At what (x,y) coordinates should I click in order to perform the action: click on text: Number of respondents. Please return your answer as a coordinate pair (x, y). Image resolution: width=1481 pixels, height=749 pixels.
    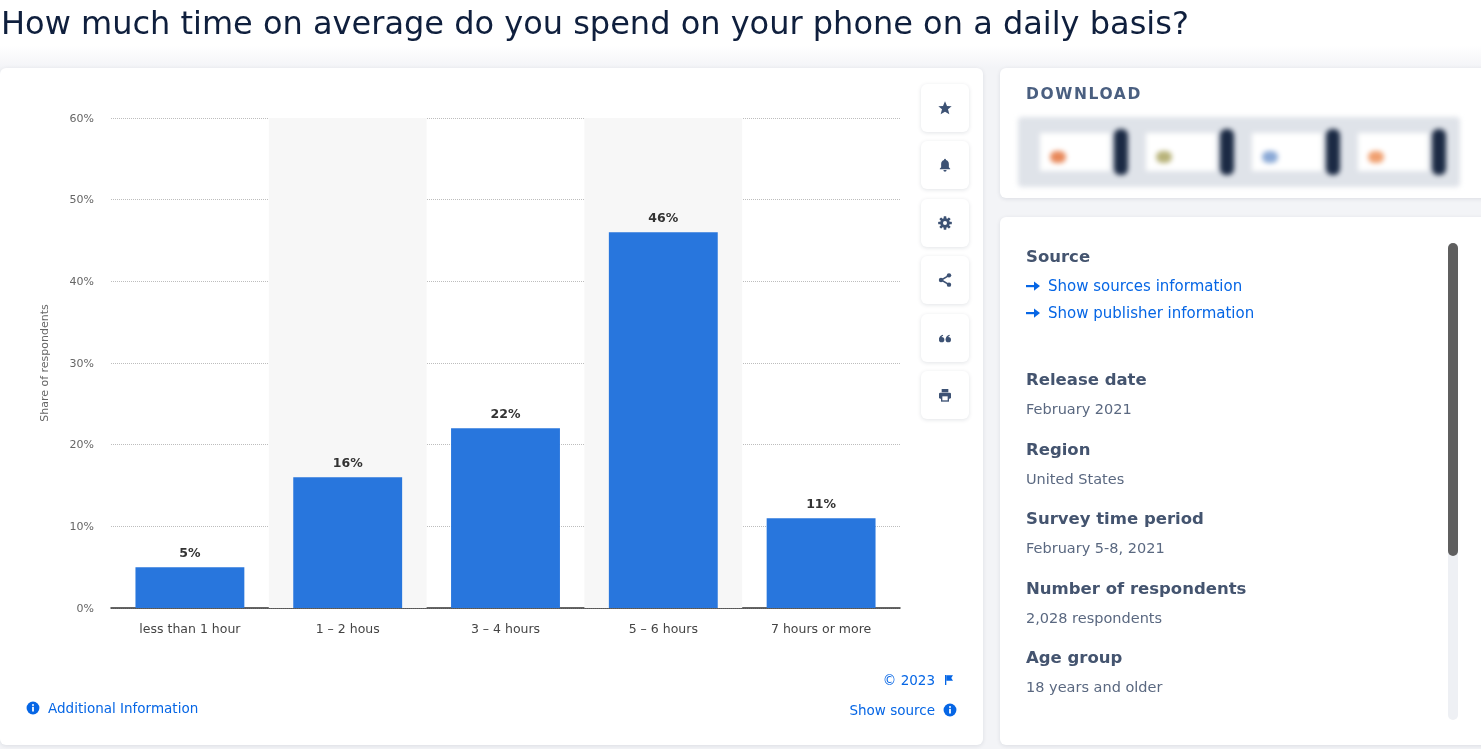
    Looking at the image, I should click on (1136, 588).